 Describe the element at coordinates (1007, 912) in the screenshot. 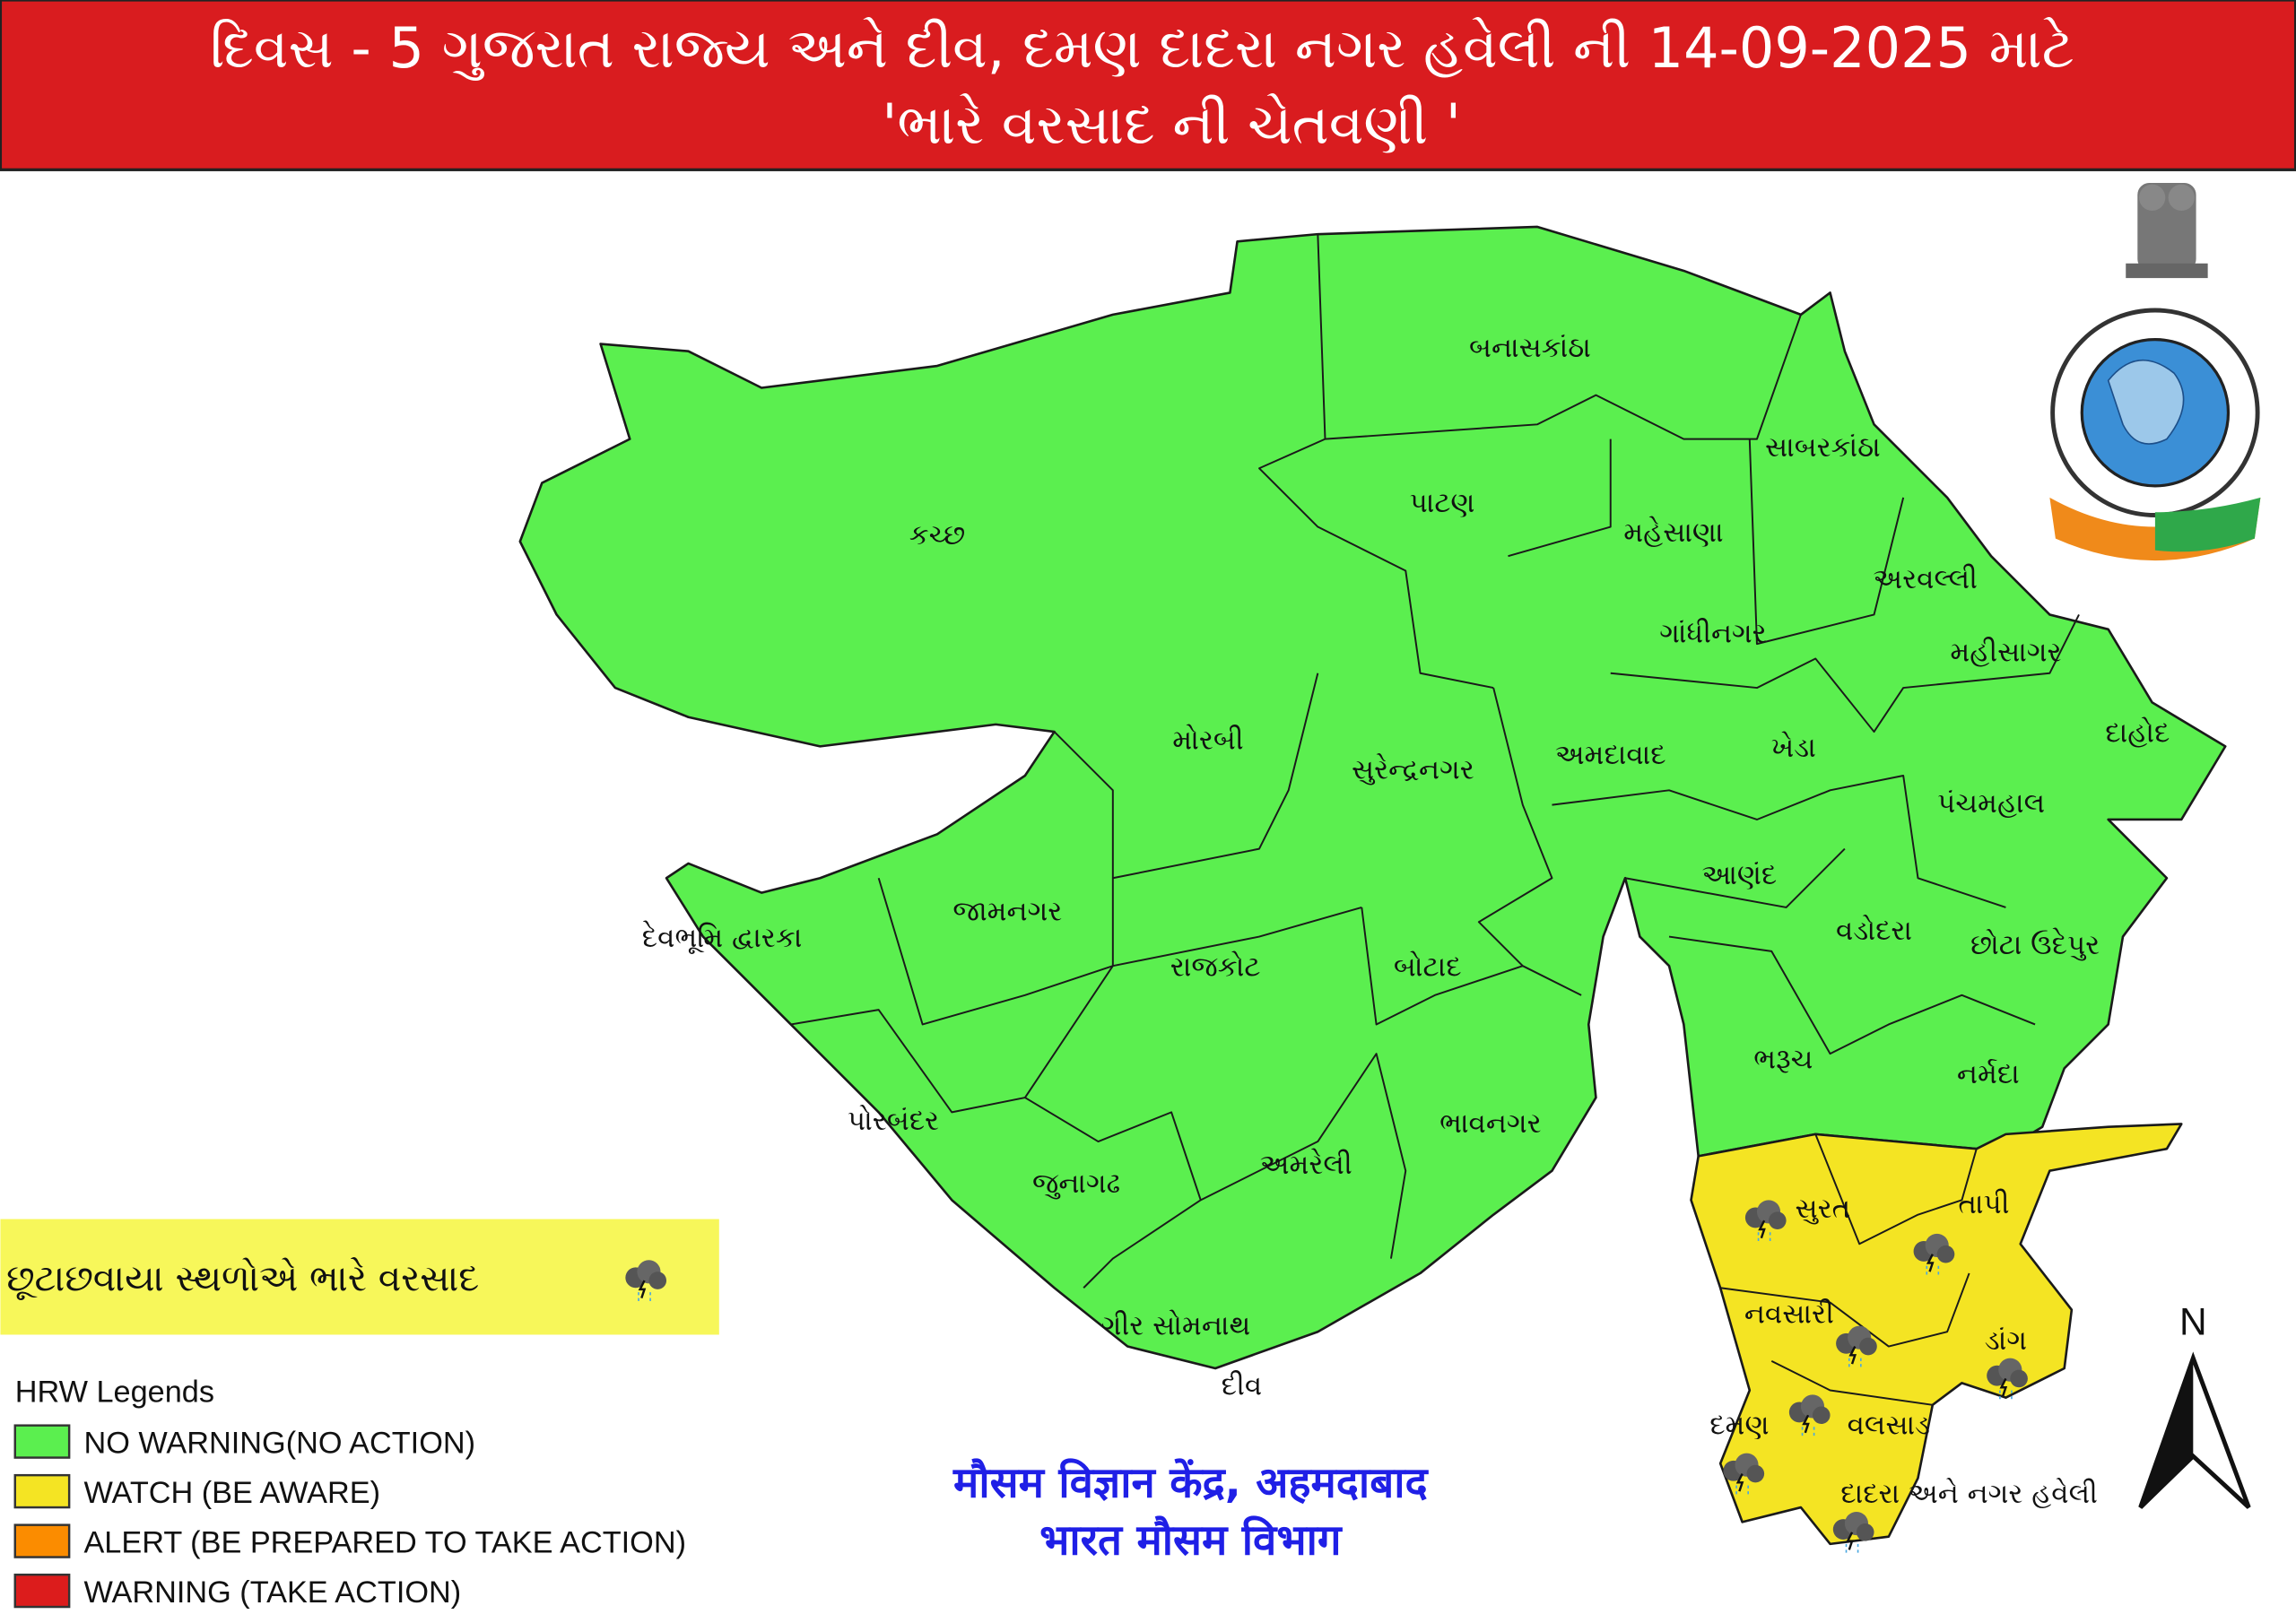

I see `district-label: જામનગર` at that location.